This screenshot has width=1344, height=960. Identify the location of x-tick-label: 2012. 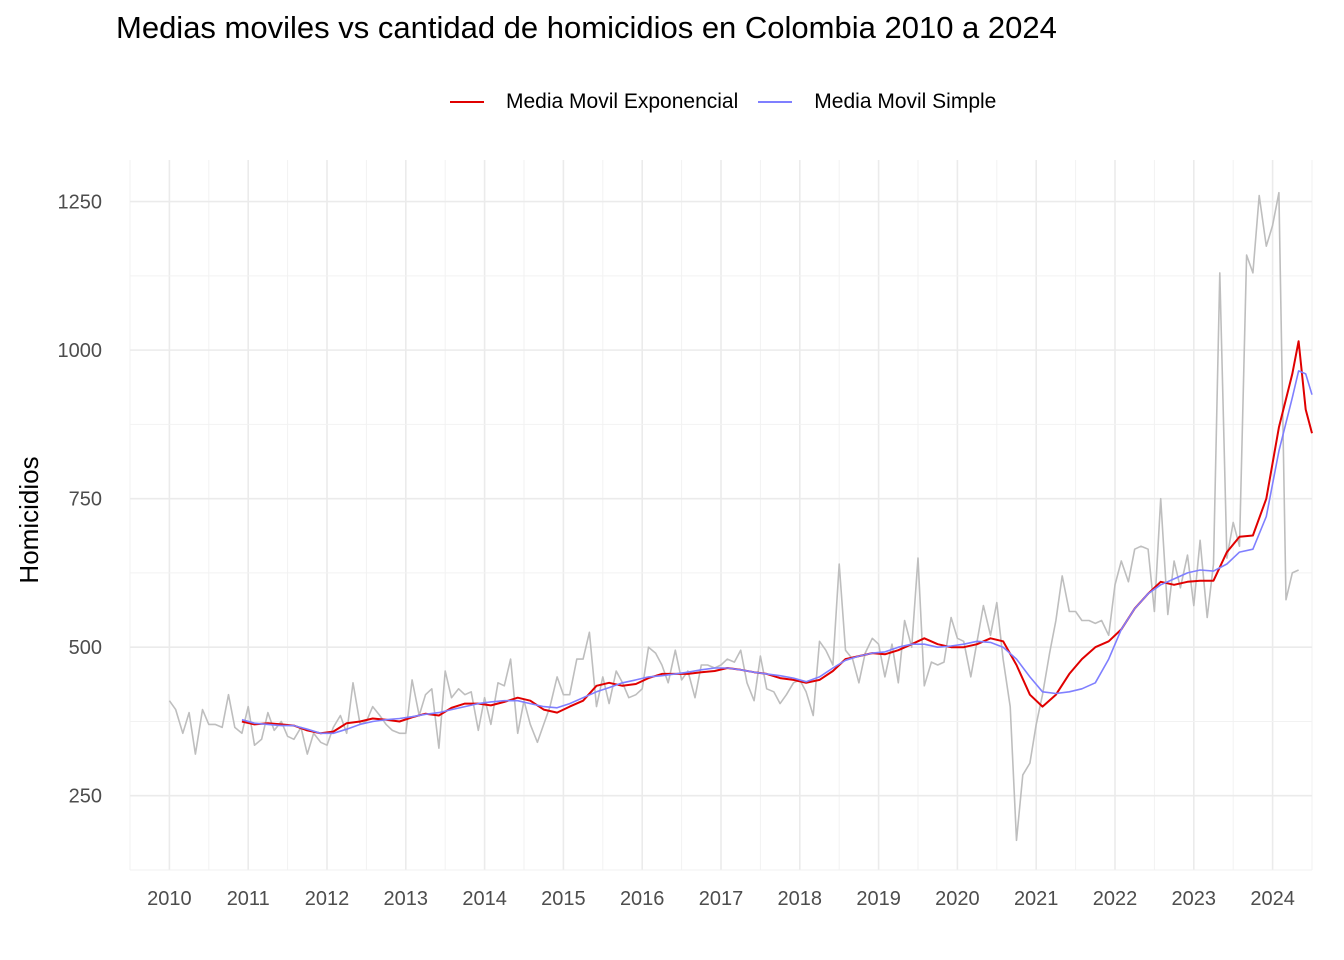
(327, 899).